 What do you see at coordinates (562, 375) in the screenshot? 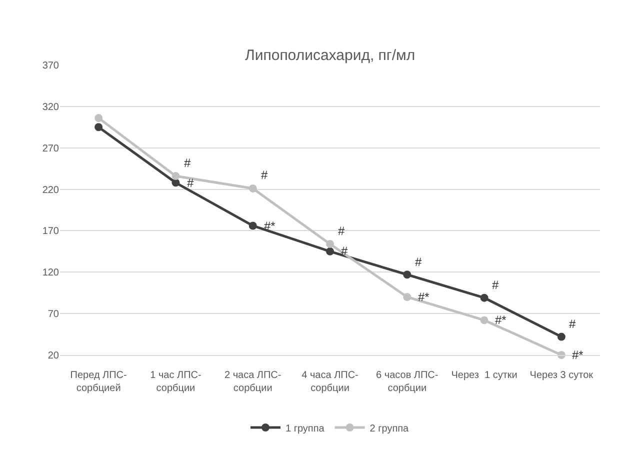
I see `x-tick-label: Через 3 суток` at bounding box center [562, 375].